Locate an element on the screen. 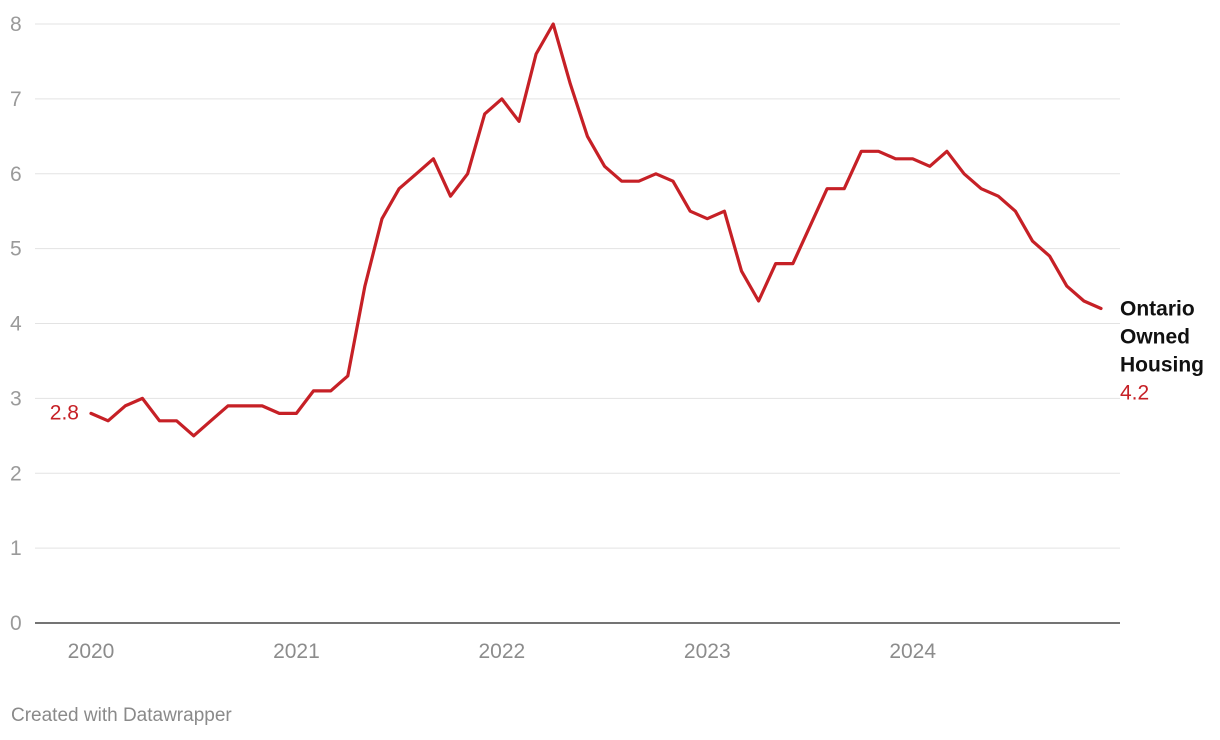 The image size is (1220, 740). y-tick-label: 2 is located at coordinates (16, 473).